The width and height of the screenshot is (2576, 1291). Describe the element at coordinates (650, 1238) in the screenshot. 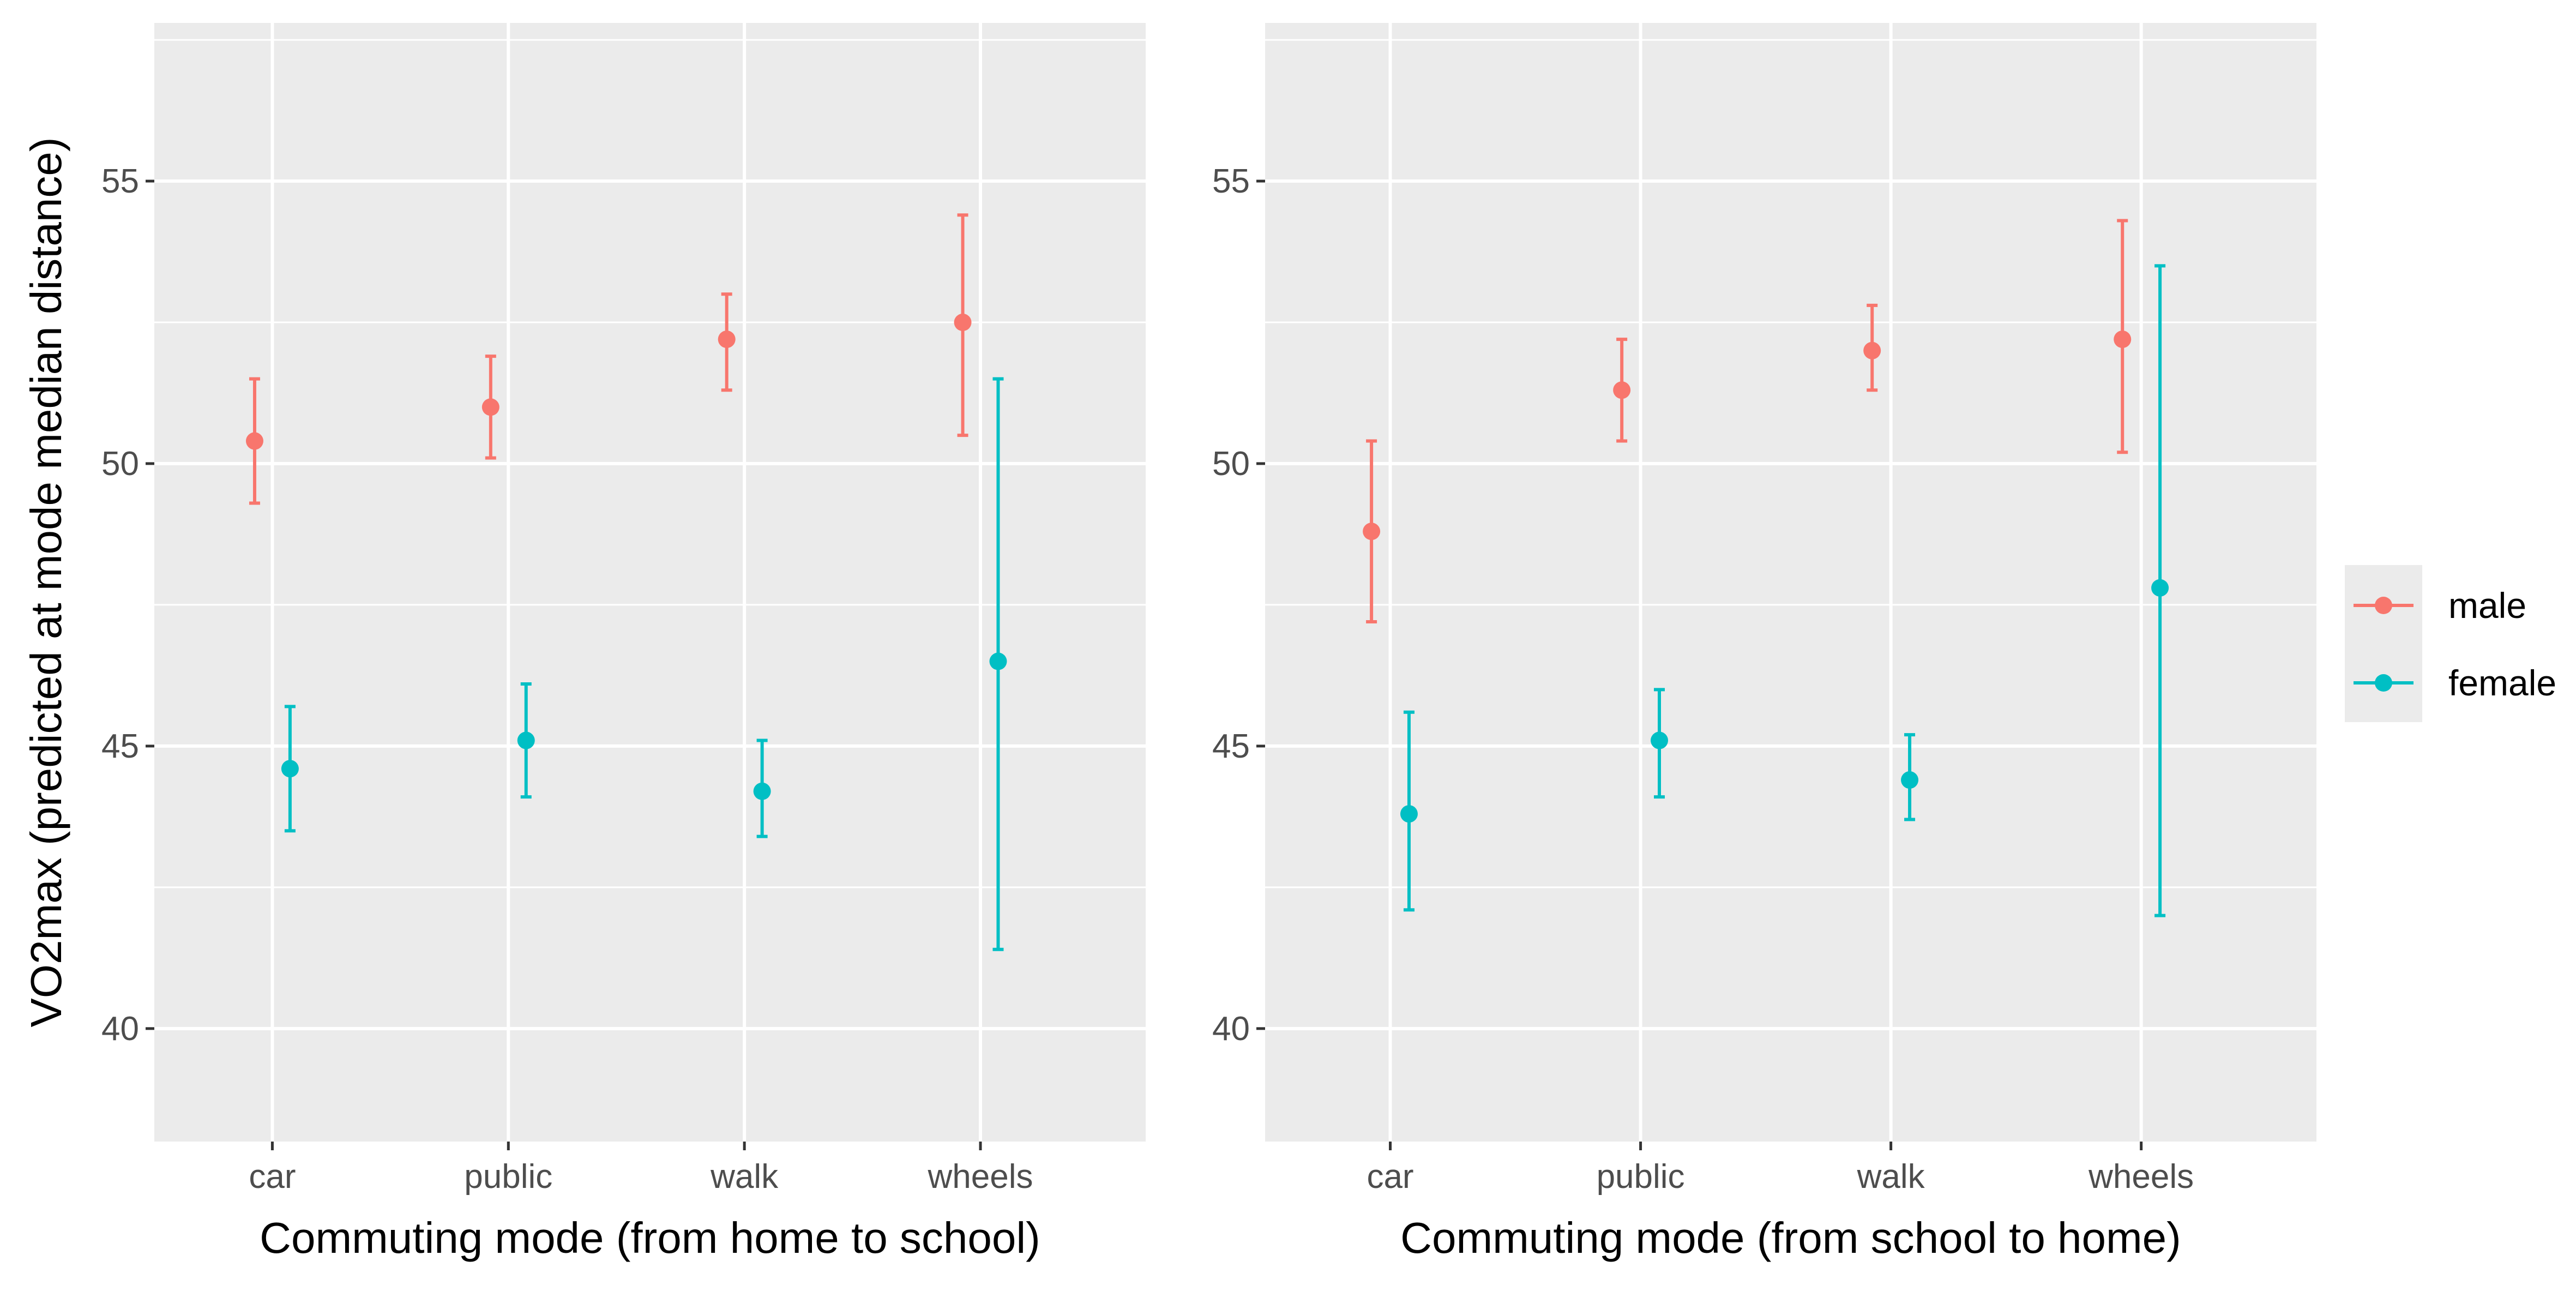

I see `x-axis-title: Commuting mode (from home to school)` at that location.